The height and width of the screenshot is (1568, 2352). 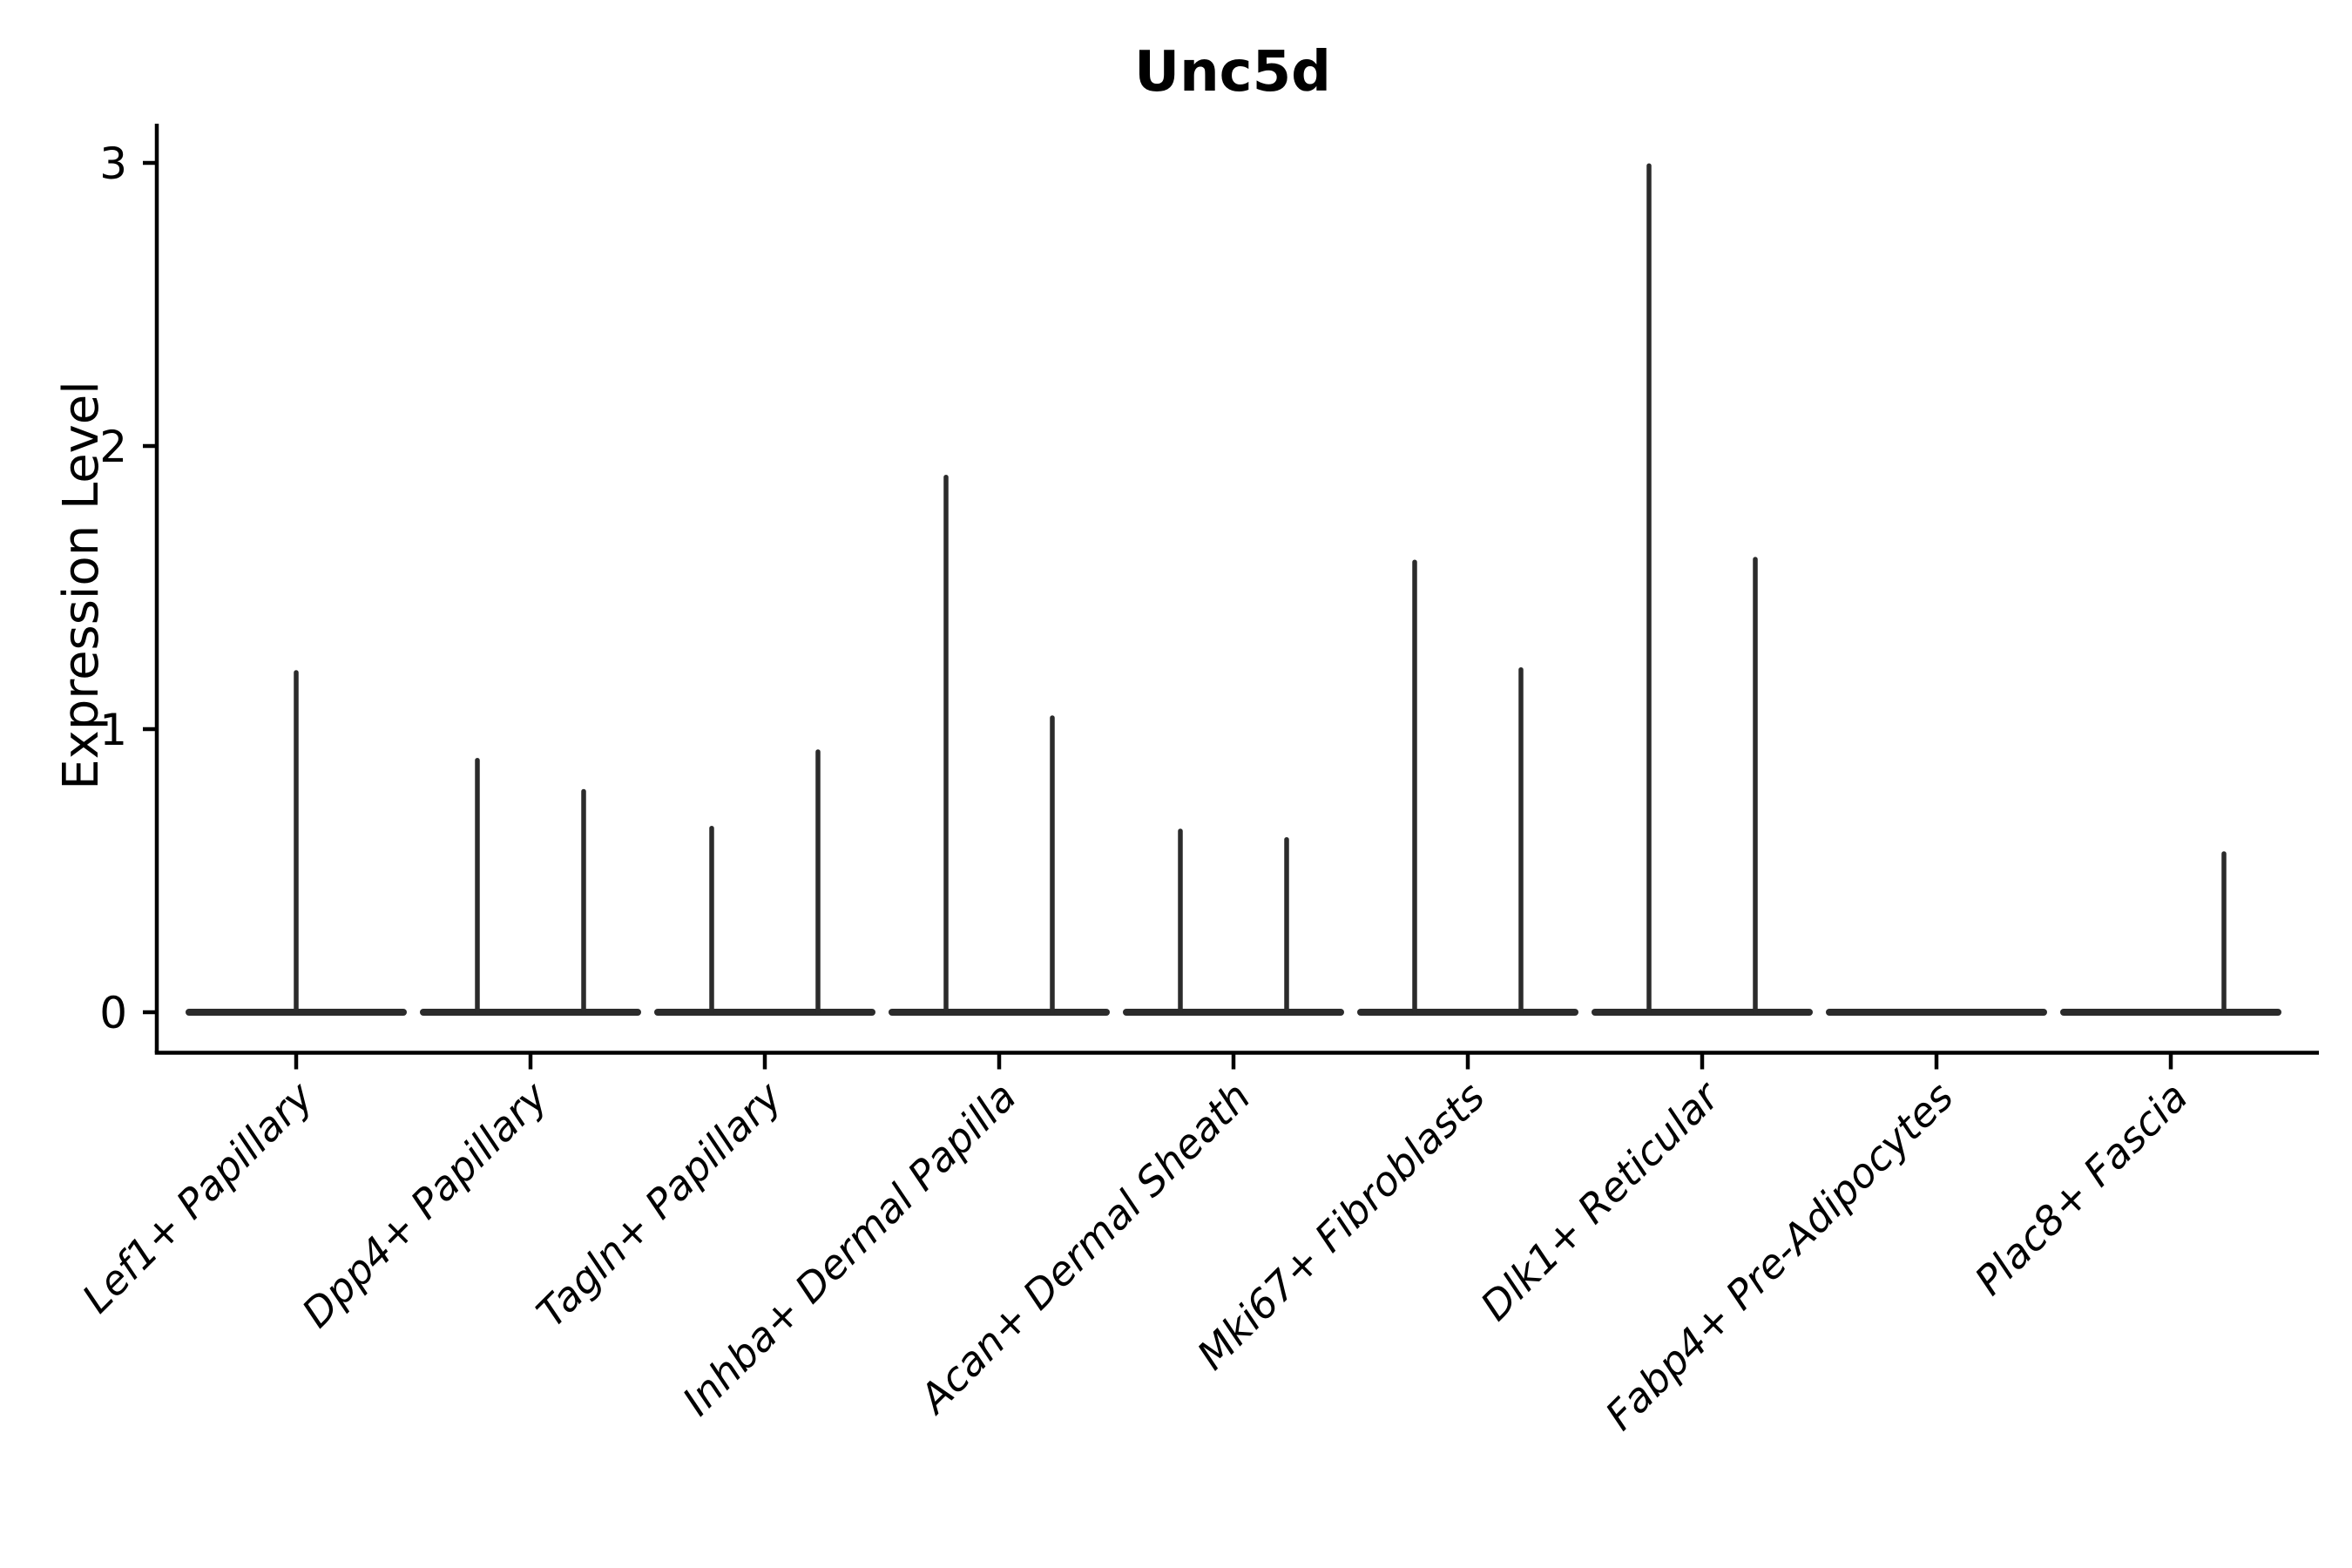 What do you see at coordinates (1232, 72) in the screenshot?
I see `plot-title: Unc5d` at bounding box center [1232, 72].